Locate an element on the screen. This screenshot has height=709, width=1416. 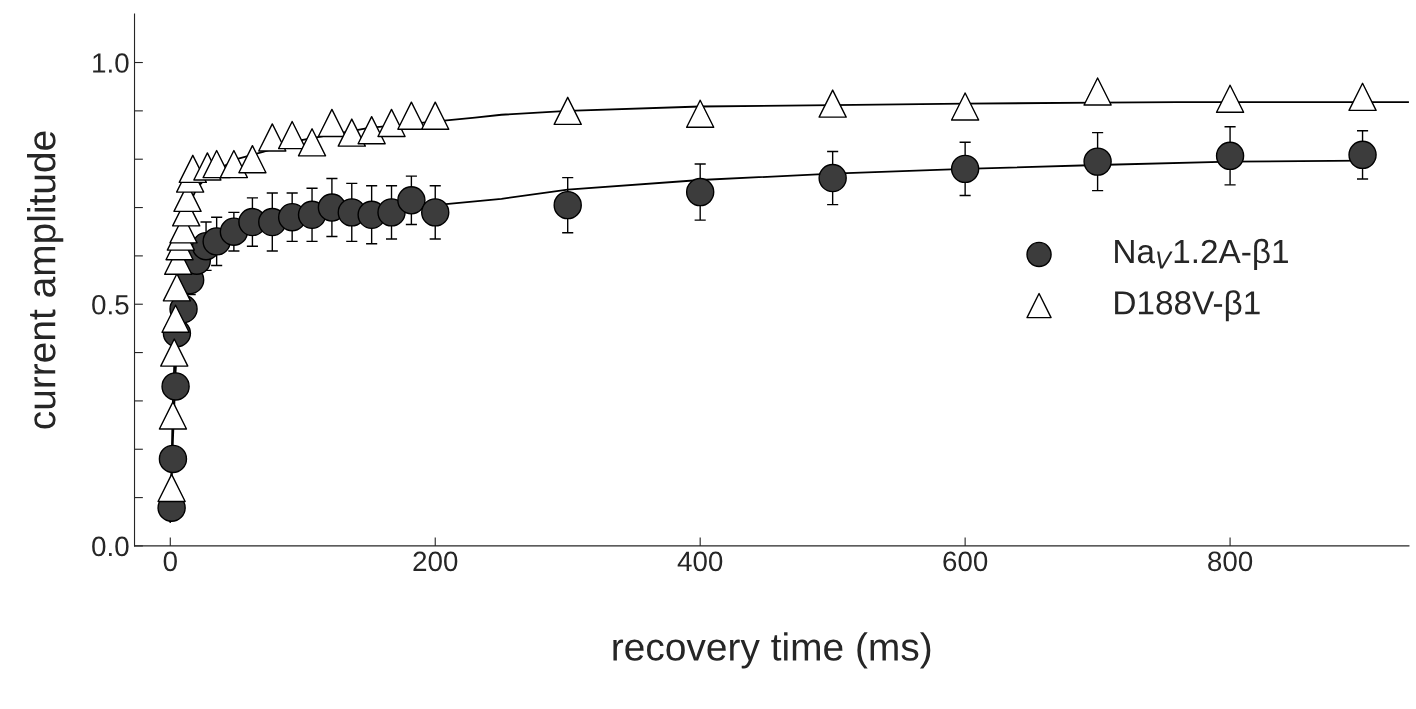
x-tick-label: 0 is located at coordinates (170, 561).